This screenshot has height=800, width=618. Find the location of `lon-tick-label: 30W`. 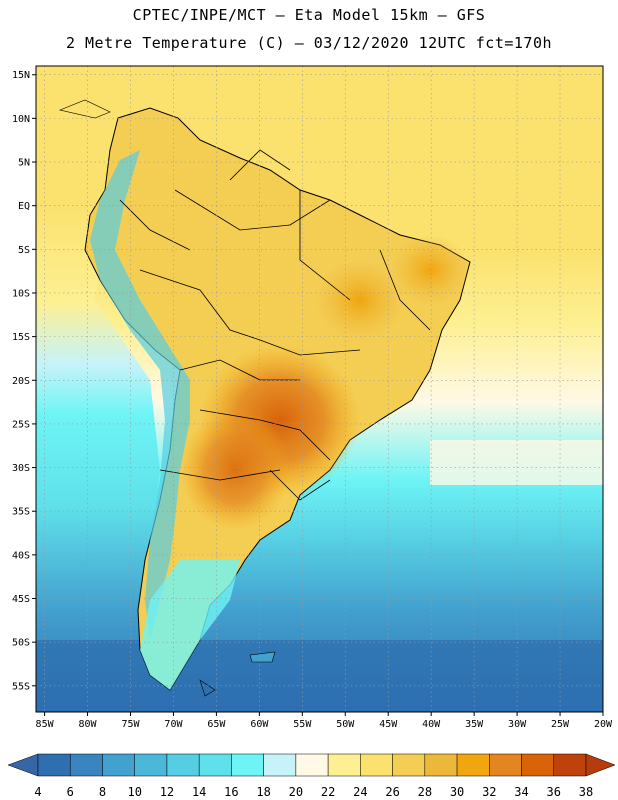

lon-tick-label: 30W is located at coordinates (517, 724).